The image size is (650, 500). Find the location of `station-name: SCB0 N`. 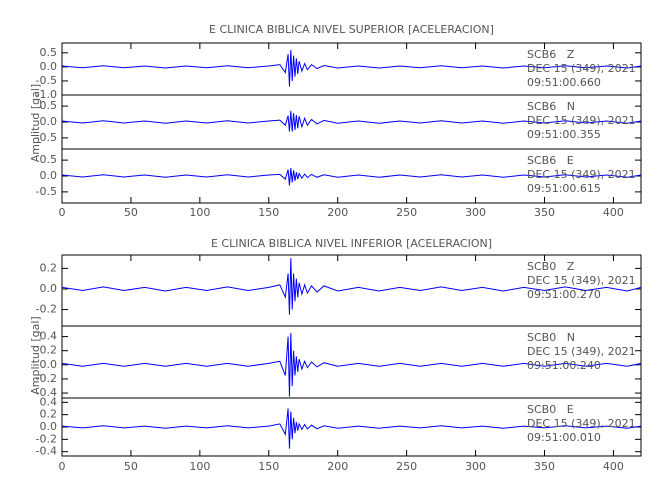

station-name: SCB0 N is located at coordinates (551, 337).